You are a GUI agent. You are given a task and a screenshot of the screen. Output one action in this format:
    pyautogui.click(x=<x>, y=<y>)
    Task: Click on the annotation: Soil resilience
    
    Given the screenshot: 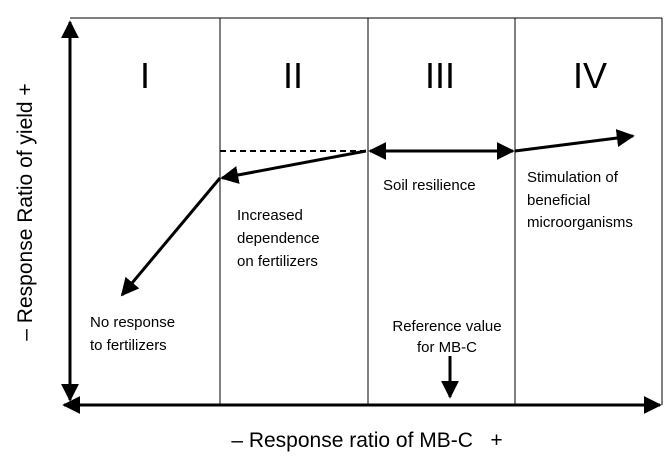 What is the action you would take?
    pyautogui.click(x=429, y=185)
    